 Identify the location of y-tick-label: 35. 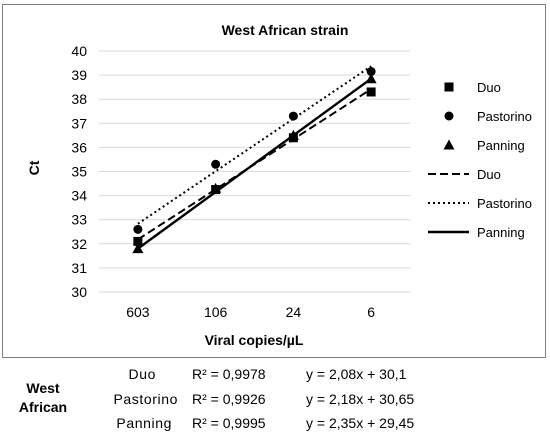
(79, 172).